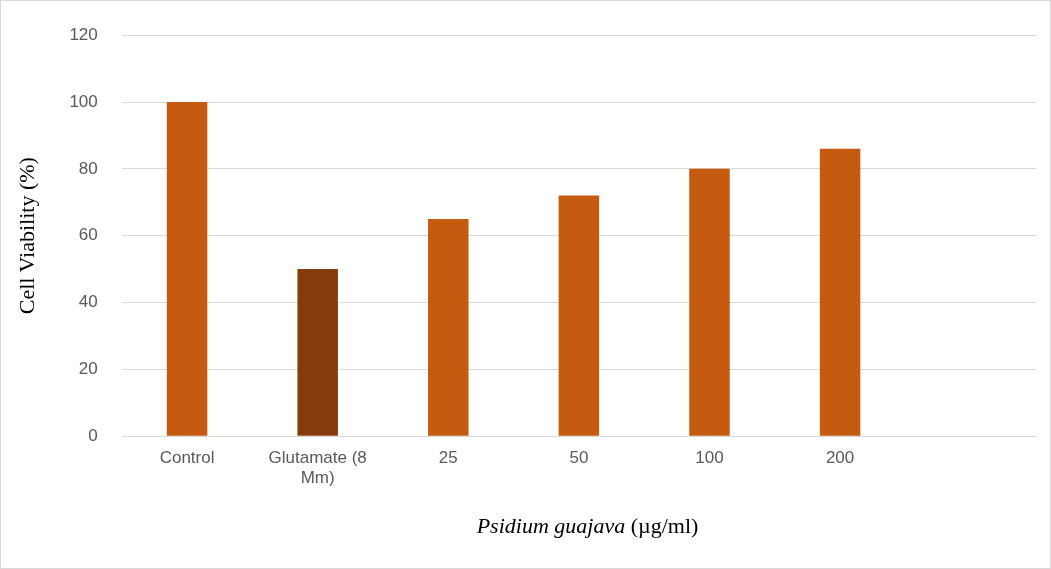 The image size is (1051, 569). I want to click on x-tick-label: 25, so click(448, 458).